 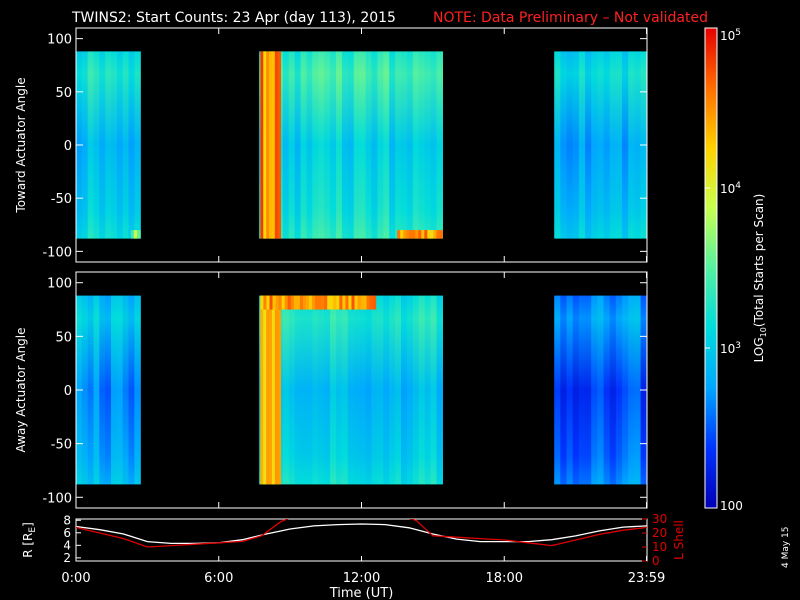 What do you see at coordinates (75, 578) in the screenshot?
I see `xtick-label: 0:00` at bounding box center [75, 578].